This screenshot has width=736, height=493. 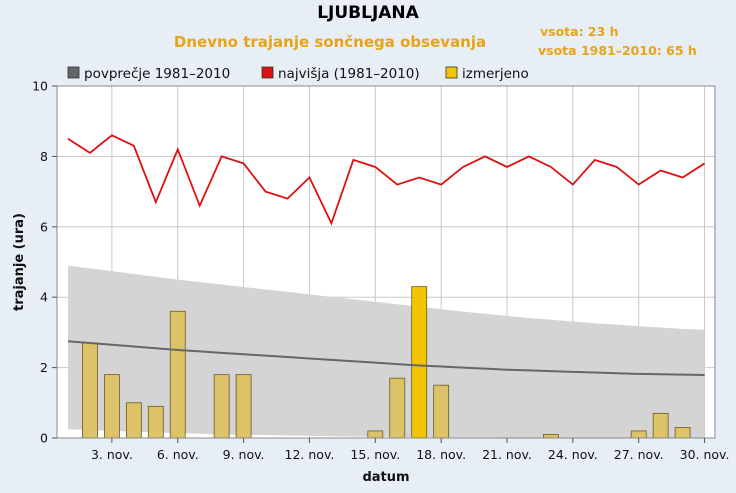 What do you see at coordinates (44, 226) in the screenshot?
I see `y-tick-label: 6` at bounding box center [44, 226].